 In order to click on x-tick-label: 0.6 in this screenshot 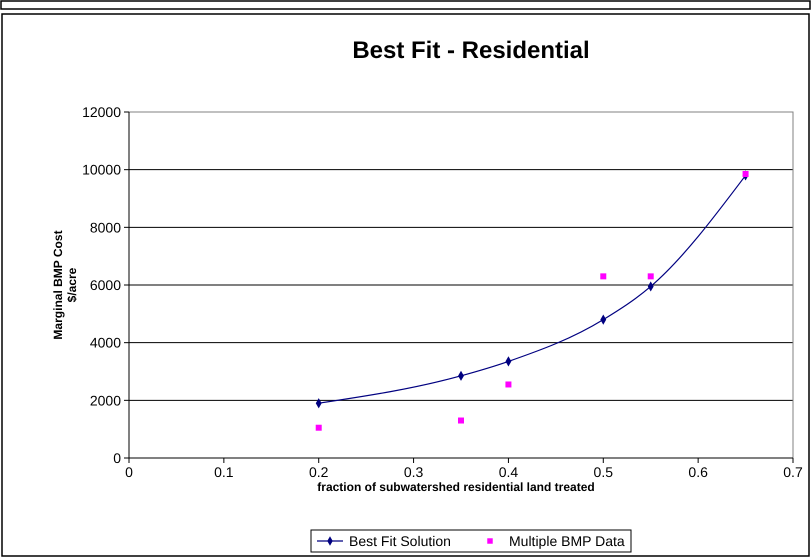, I will do `click(698, 472)`.